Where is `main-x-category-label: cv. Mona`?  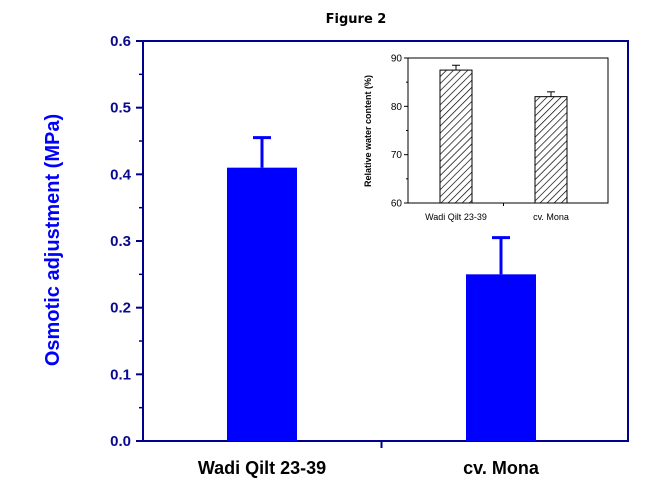
main-x-category-label: cv. Mona is located at coordinates (501, 468).